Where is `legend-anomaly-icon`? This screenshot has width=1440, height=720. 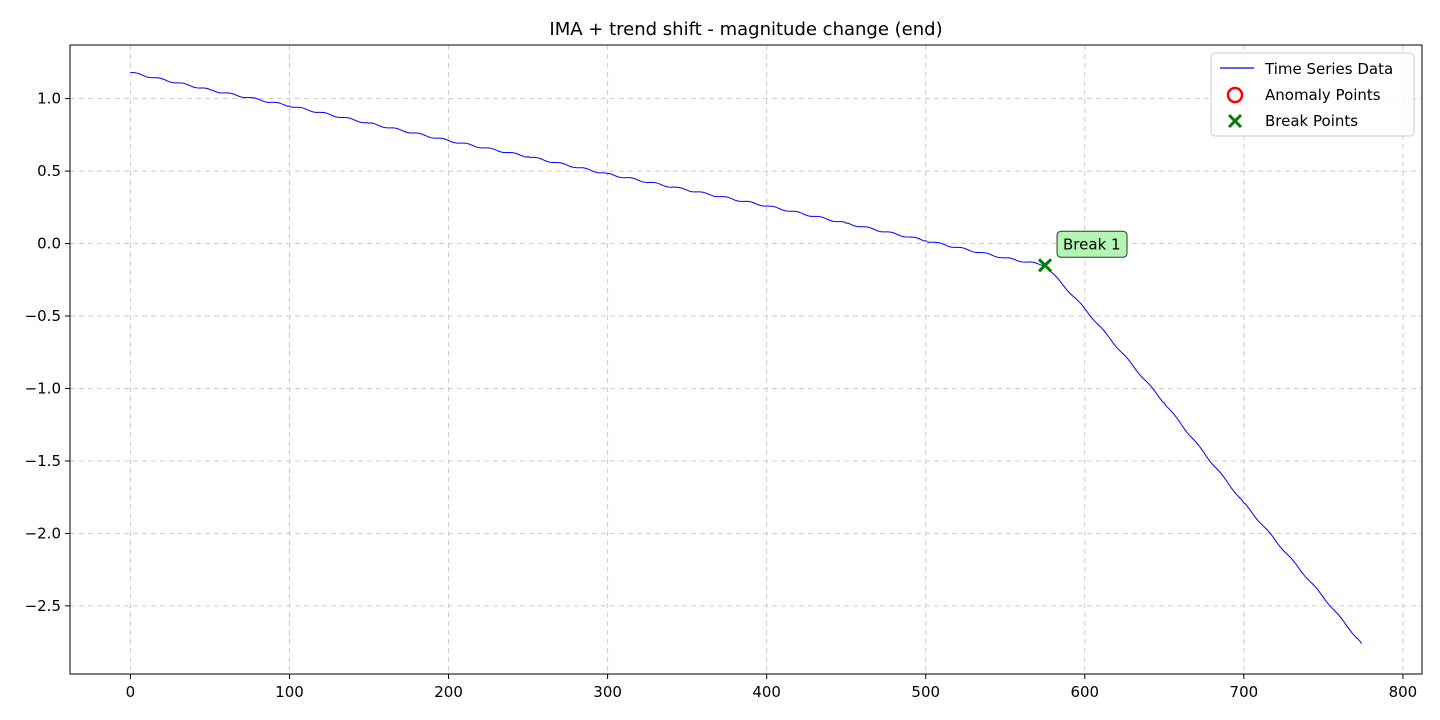 legend-anomaly-icon is located at coordinates (1235, 95).